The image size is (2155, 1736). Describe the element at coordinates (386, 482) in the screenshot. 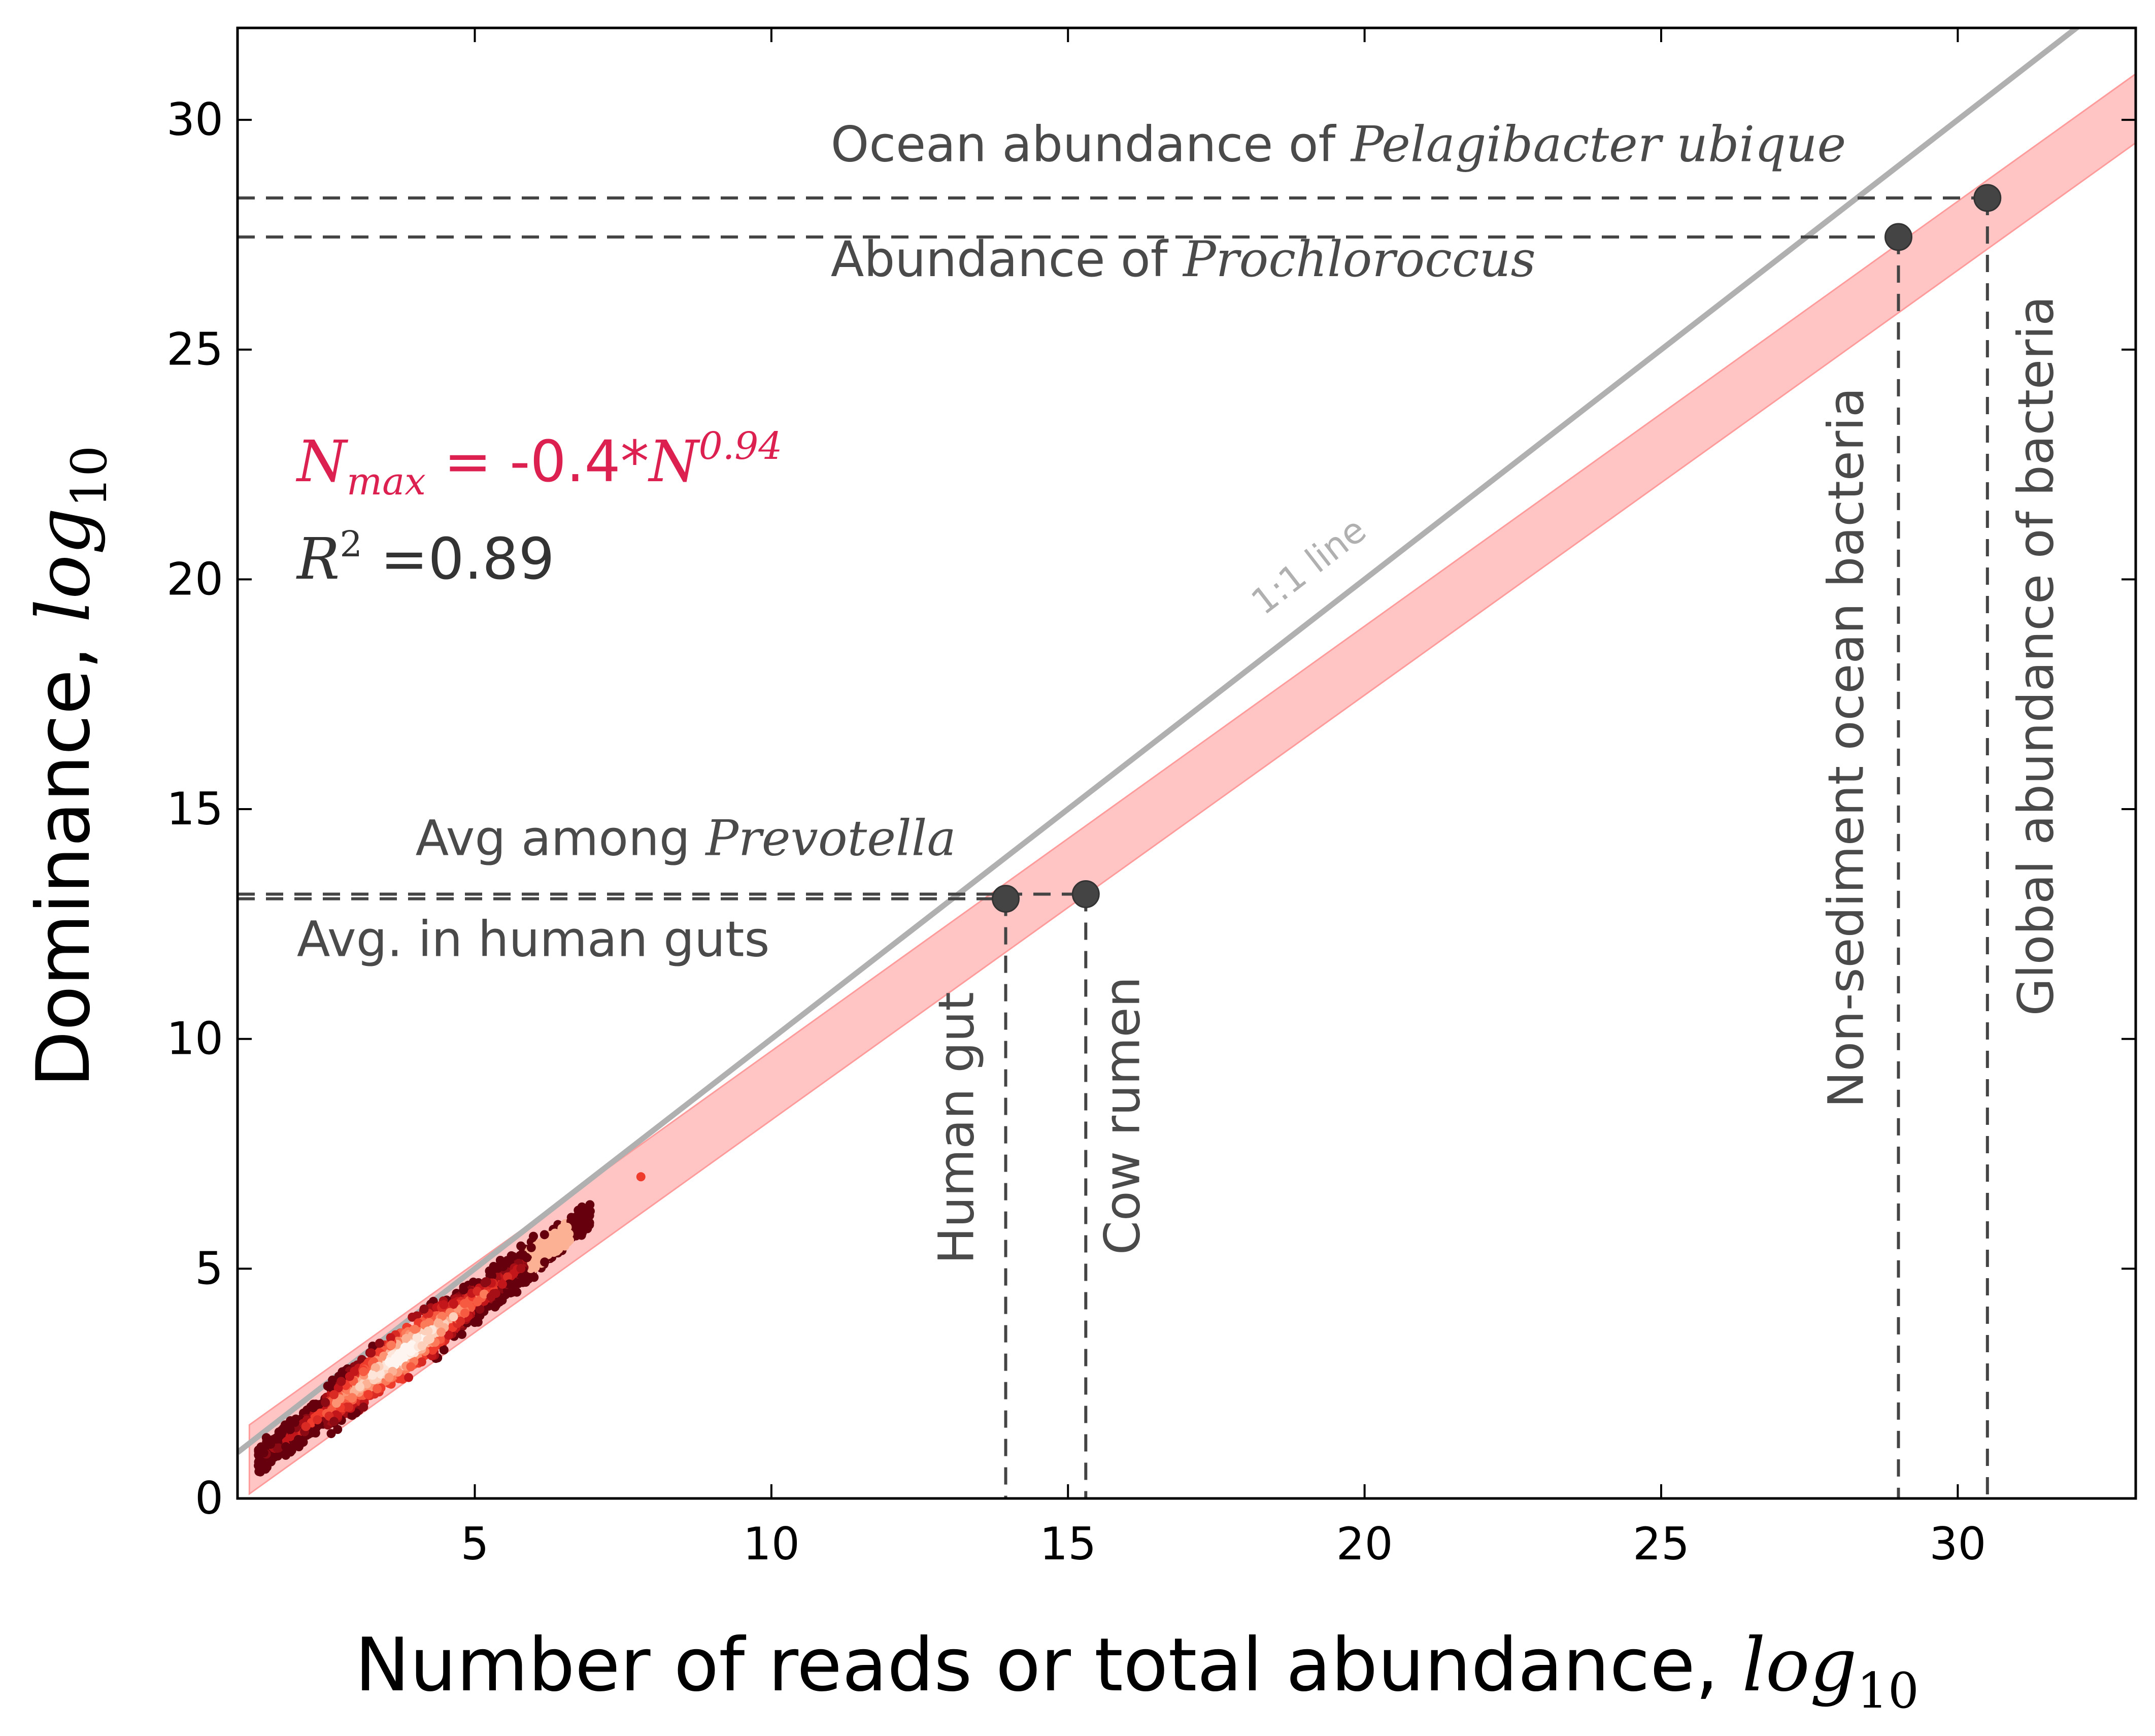

I see `equation-sub: max` at that location.